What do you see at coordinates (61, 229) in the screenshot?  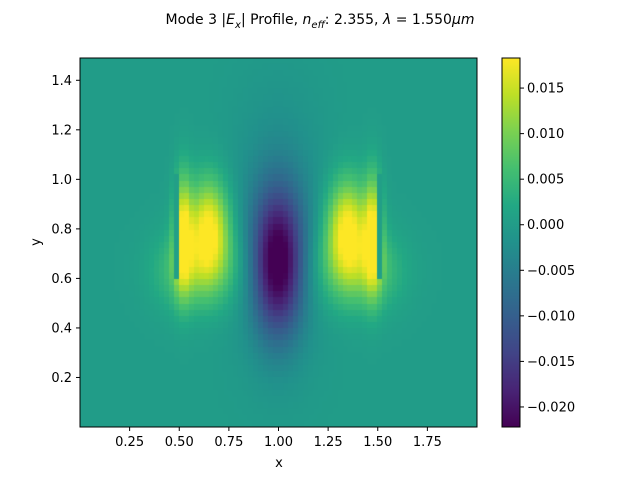 I see `y-tick-label: 0.8` at bounding box center [61, 229].